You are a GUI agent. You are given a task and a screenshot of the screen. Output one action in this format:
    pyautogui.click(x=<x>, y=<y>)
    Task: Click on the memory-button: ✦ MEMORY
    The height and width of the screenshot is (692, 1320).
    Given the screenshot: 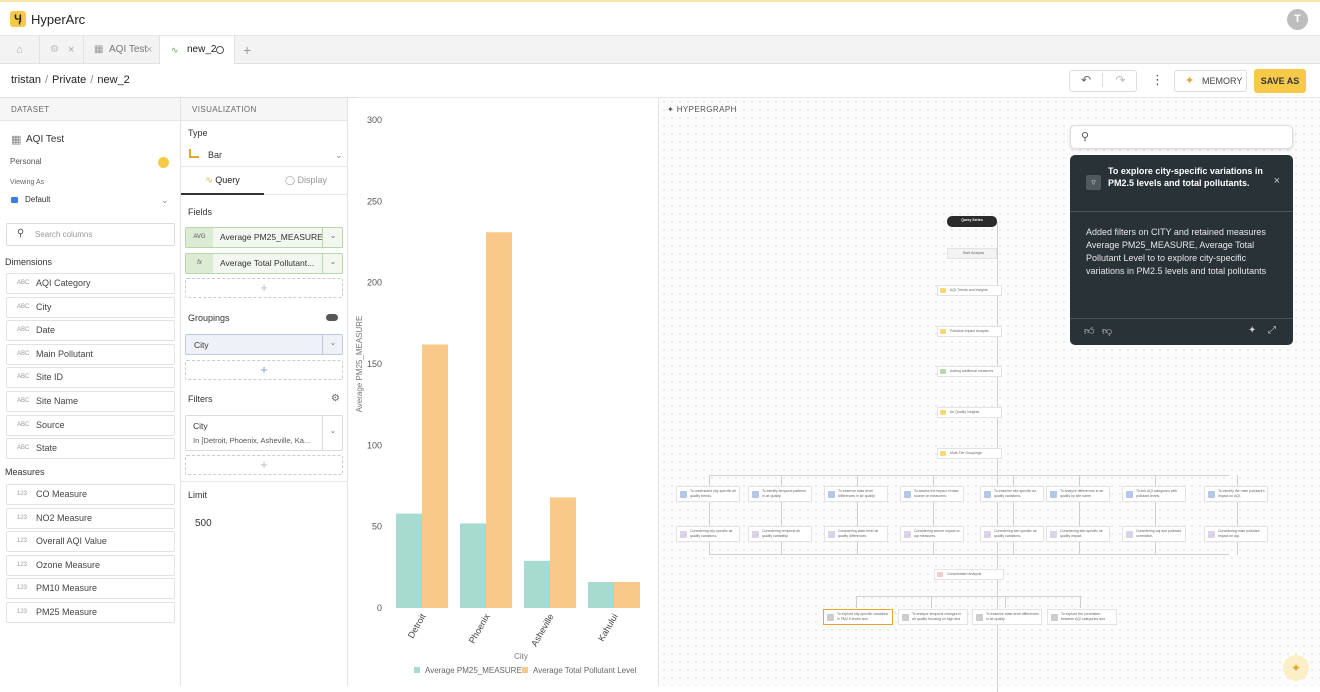 What is the action you would take?
    pyautogui.click(x=1210, y=81)
    